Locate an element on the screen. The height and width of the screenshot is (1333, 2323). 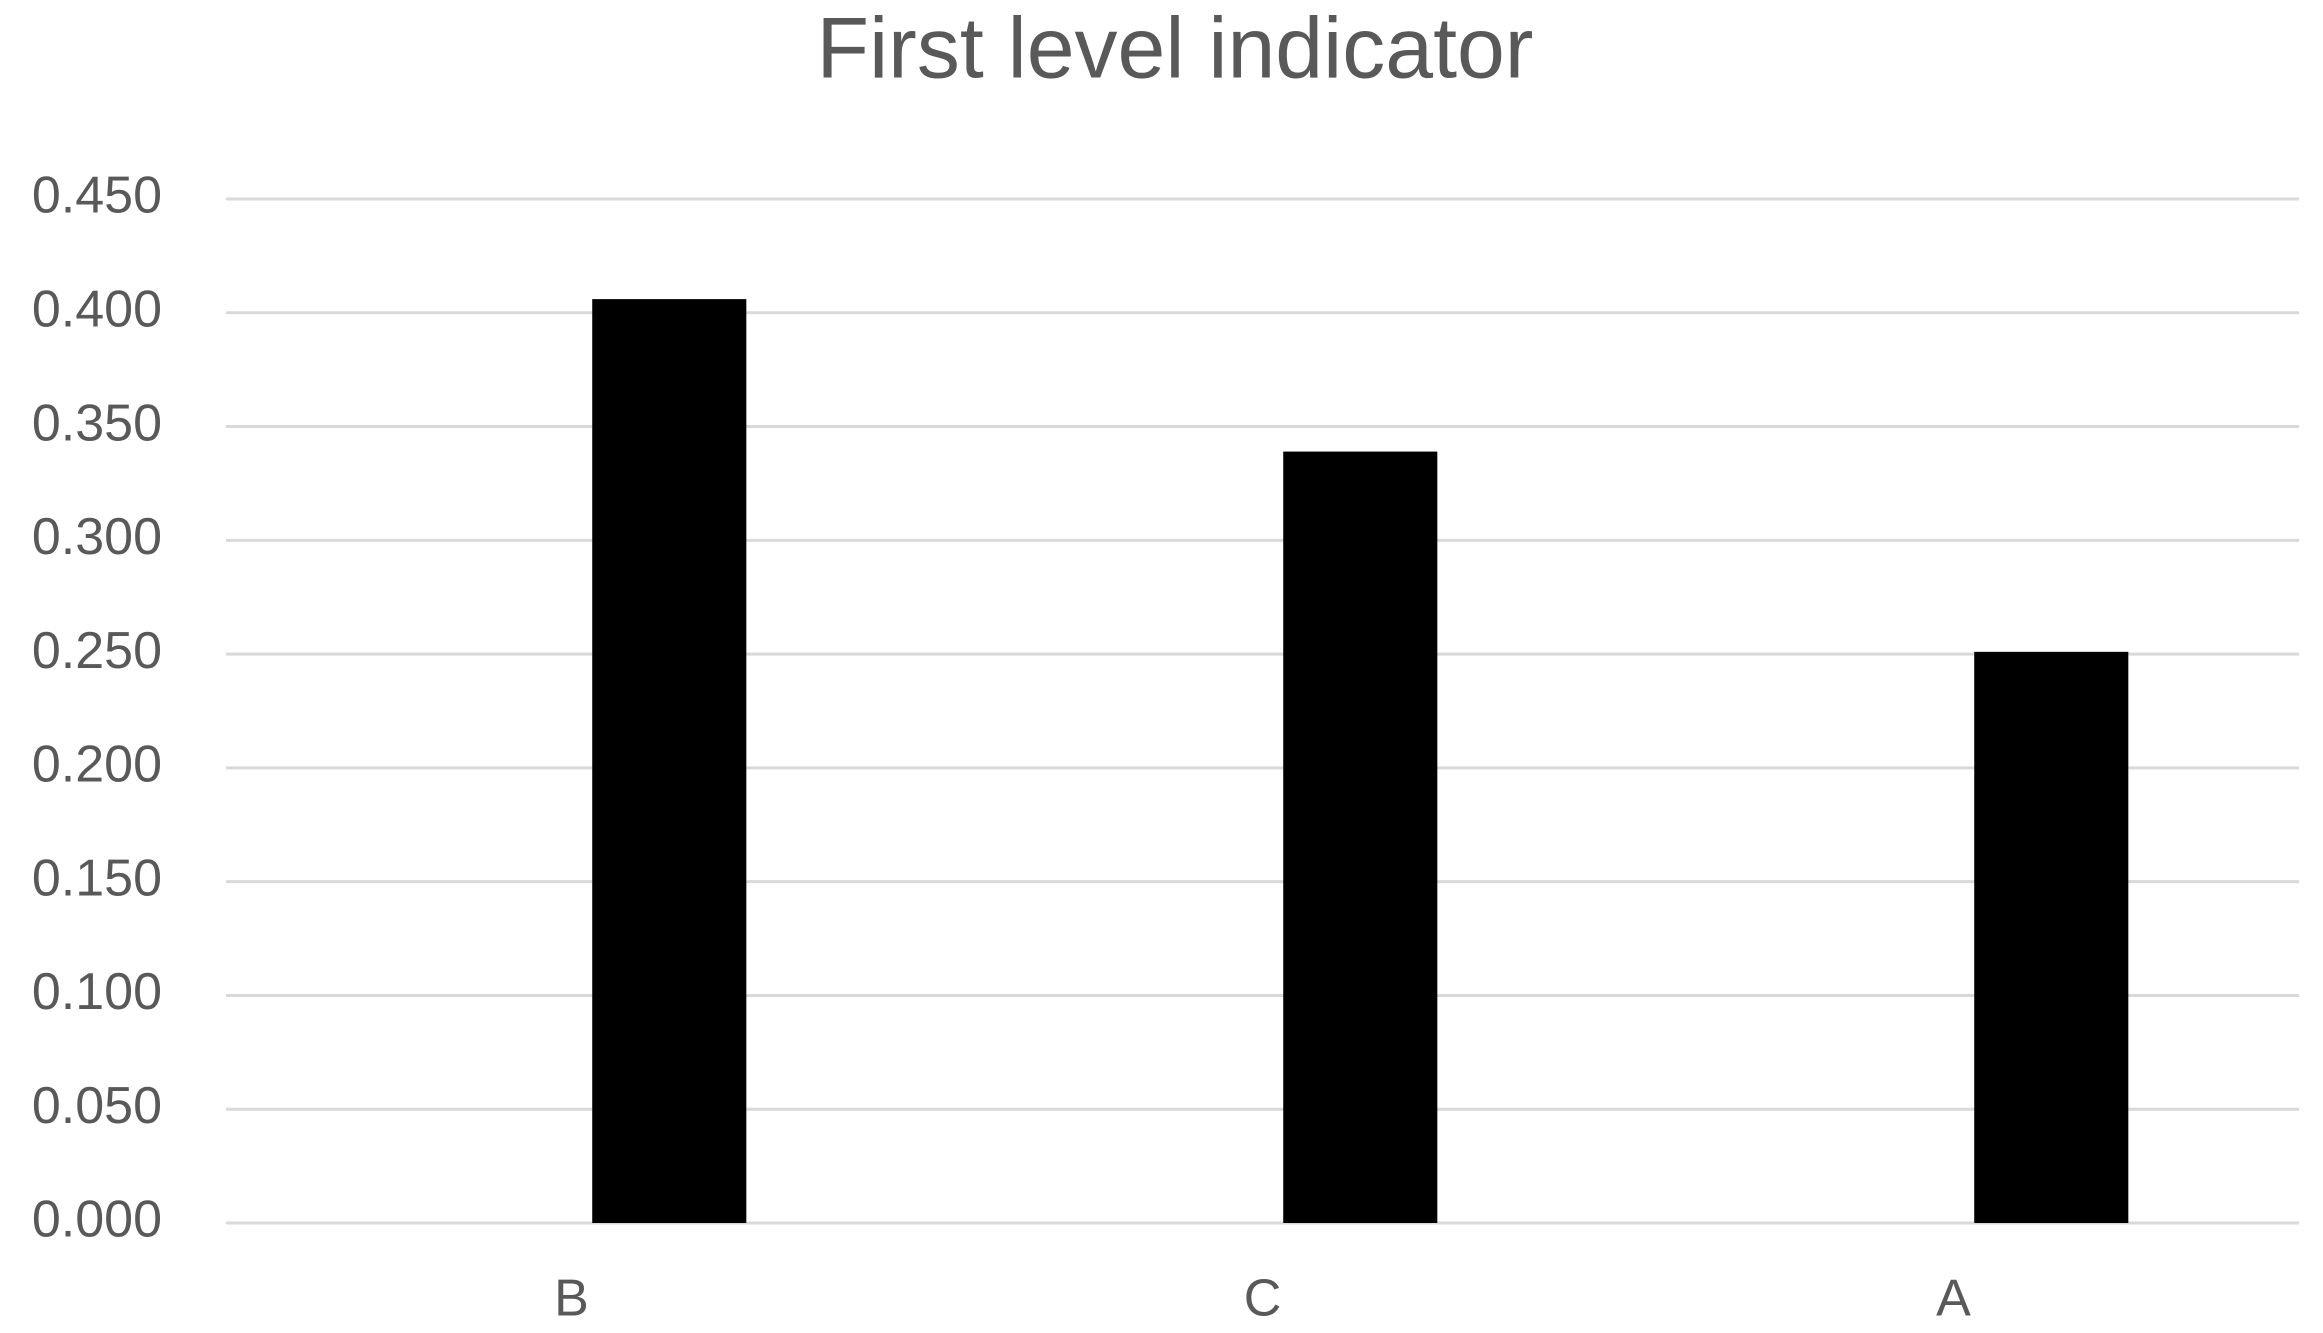
x-tick-label: B is located at coordinates (571, 1299).